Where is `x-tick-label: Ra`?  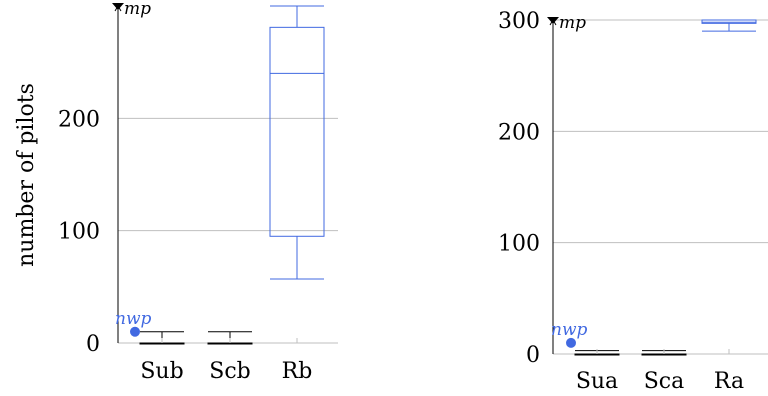 x-tick-label: Ra is located at coordinates (729, 380).